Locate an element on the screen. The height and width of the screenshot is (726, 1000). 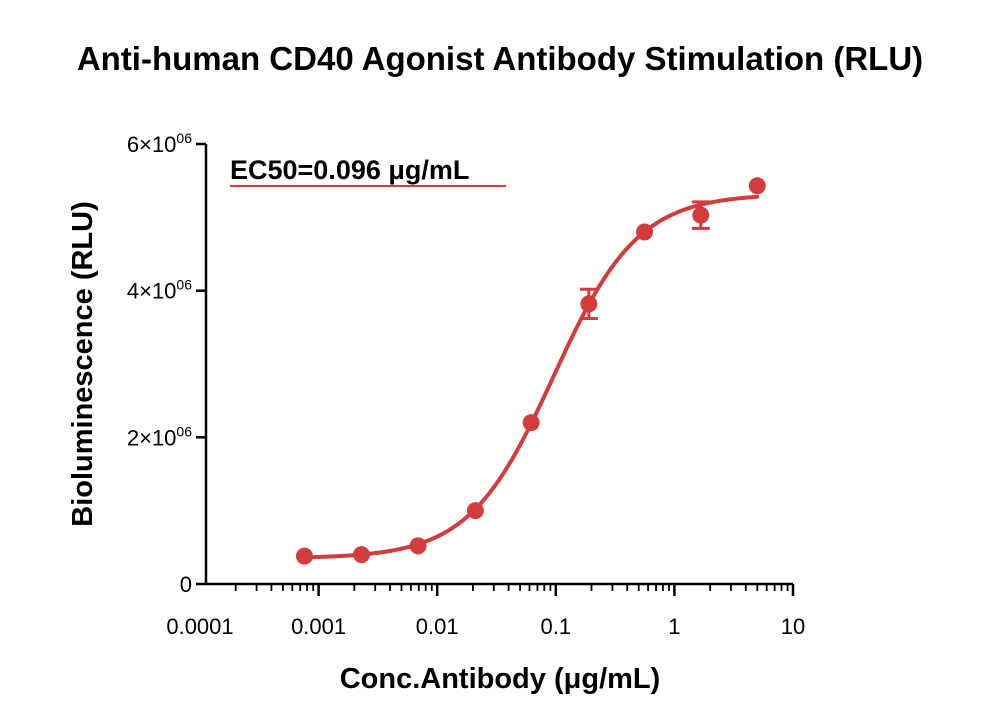
y-tick-label: 4×1006 is located at coordinates (159, 290).